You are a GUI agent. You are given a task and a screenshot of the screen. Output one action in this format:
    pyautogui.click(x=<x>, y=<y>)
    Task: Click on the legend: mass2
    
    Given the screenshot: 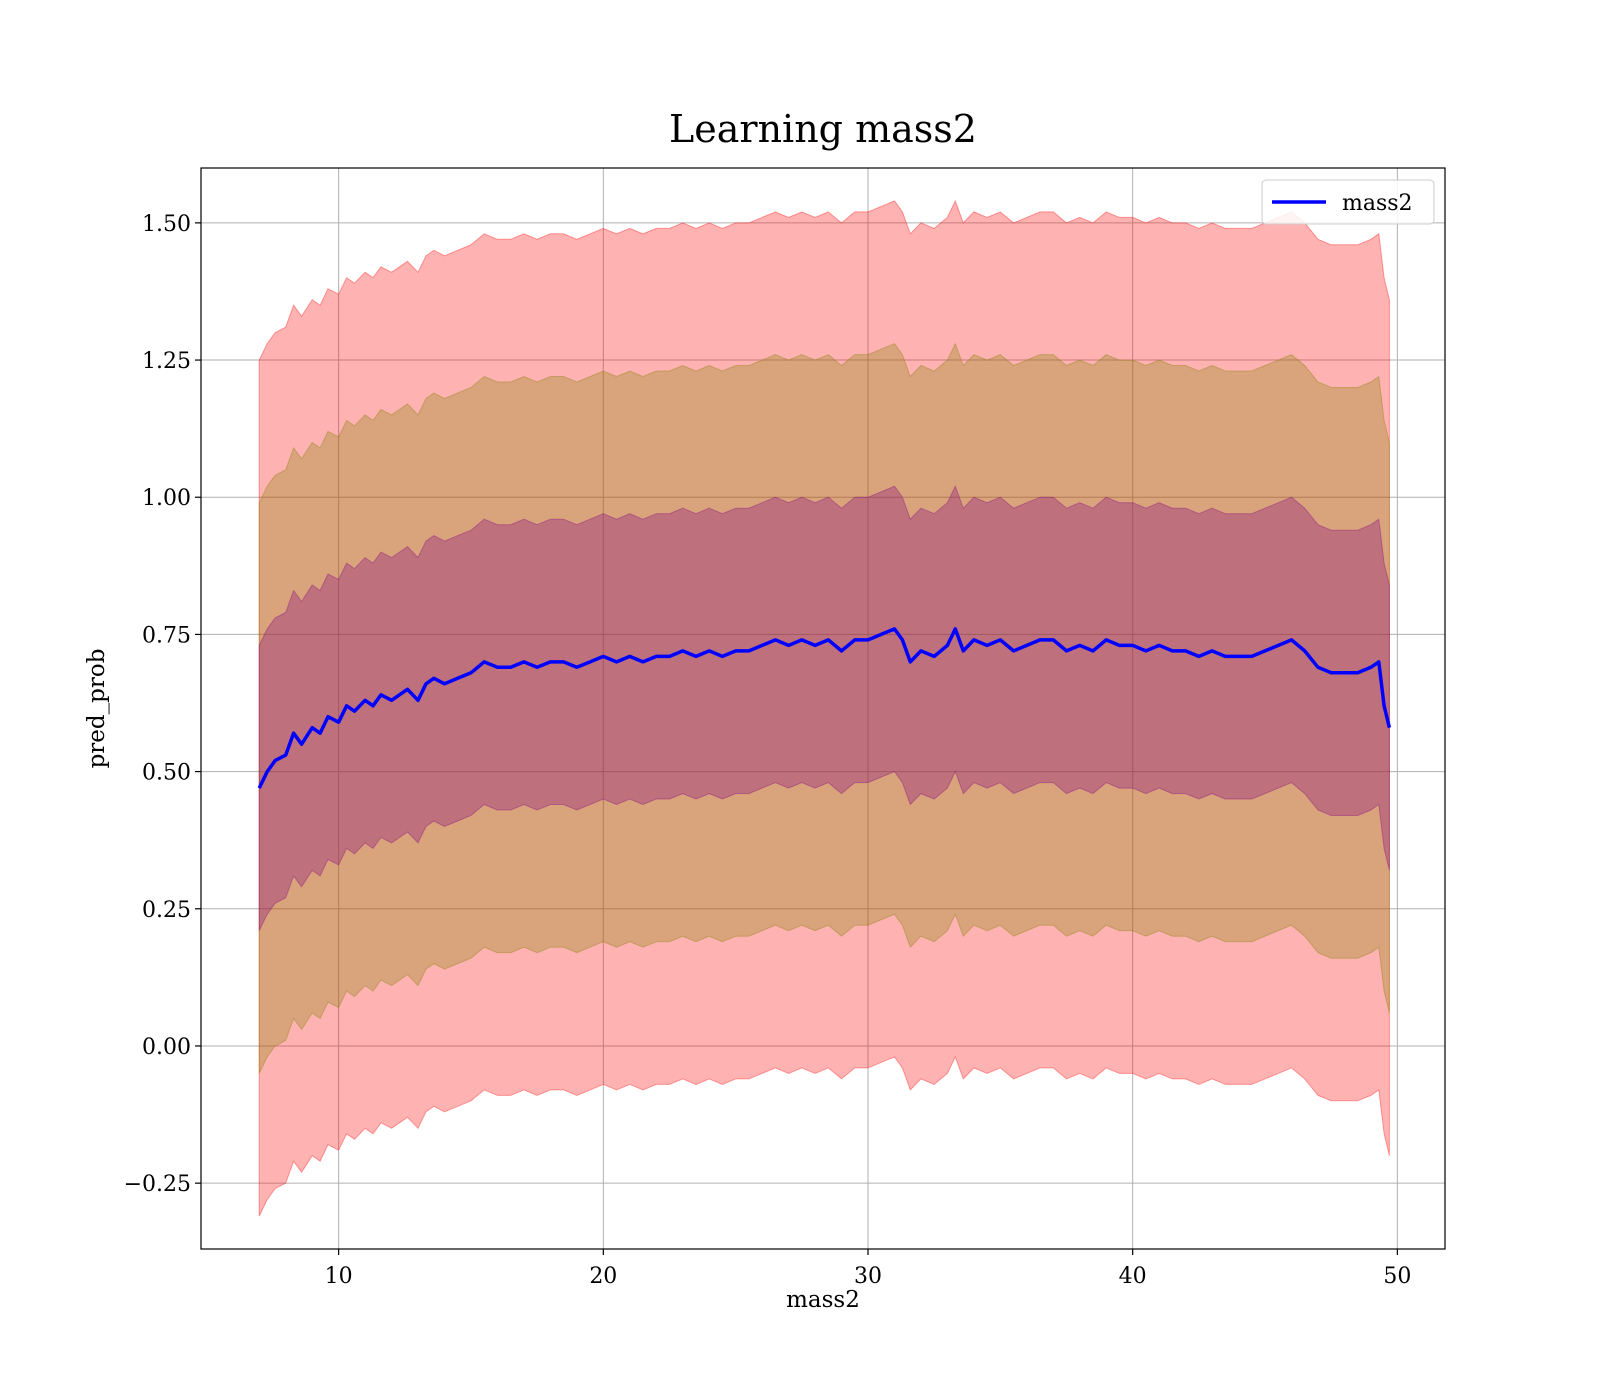 What is the action you would take?
    pyautogui.click(x=1348, y=202)
    